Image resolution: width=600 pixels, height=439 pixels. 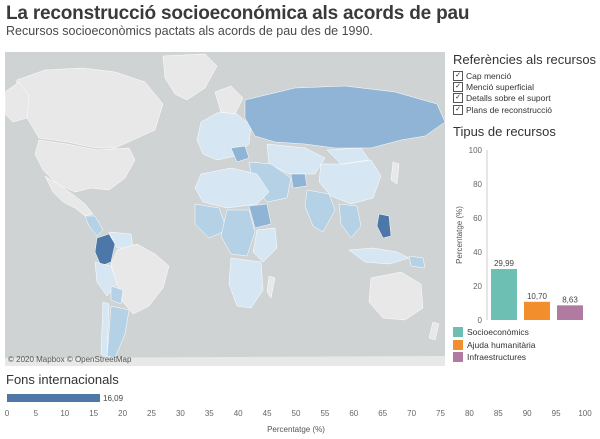 I want to click on legend-label: Ajuda humanitària, so click(x=501, y=344).